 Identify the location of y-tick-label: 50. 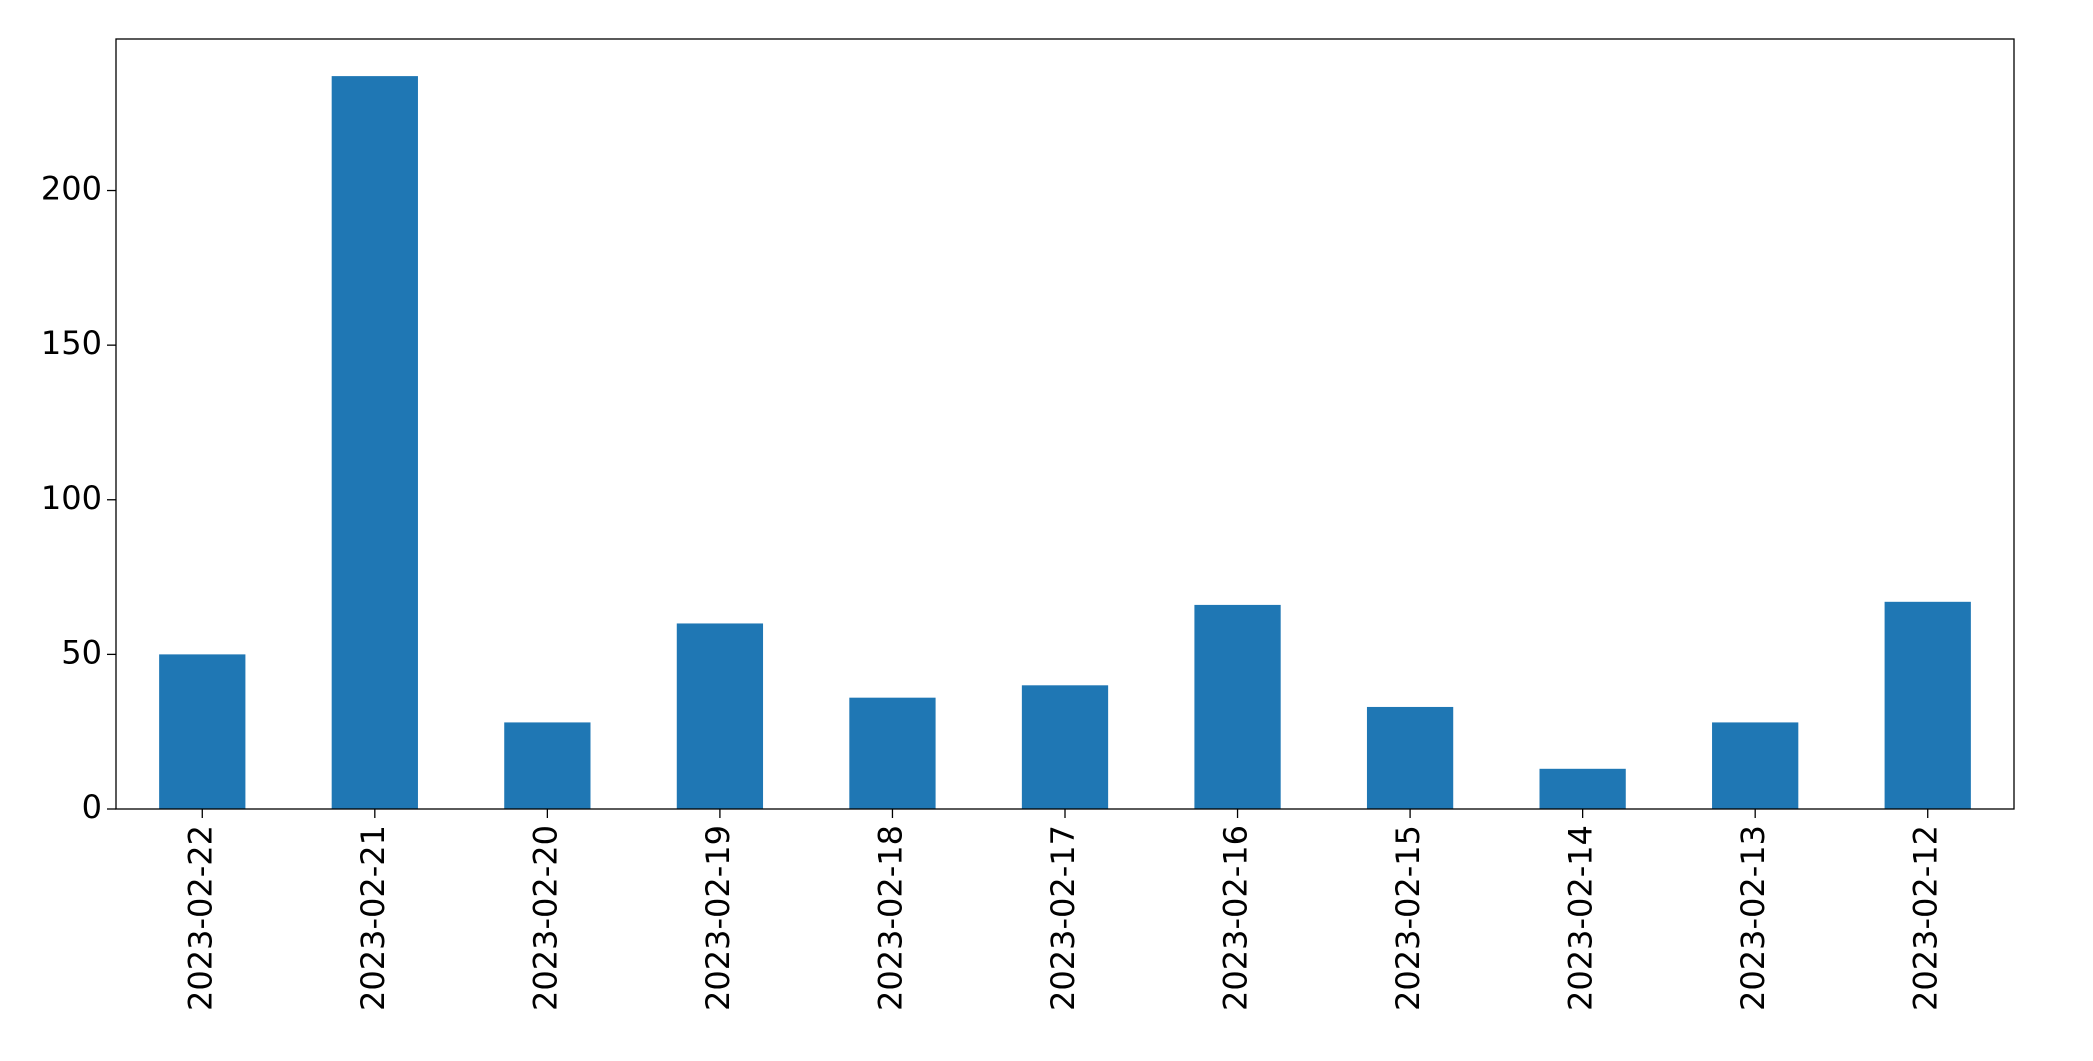
(81, 652).